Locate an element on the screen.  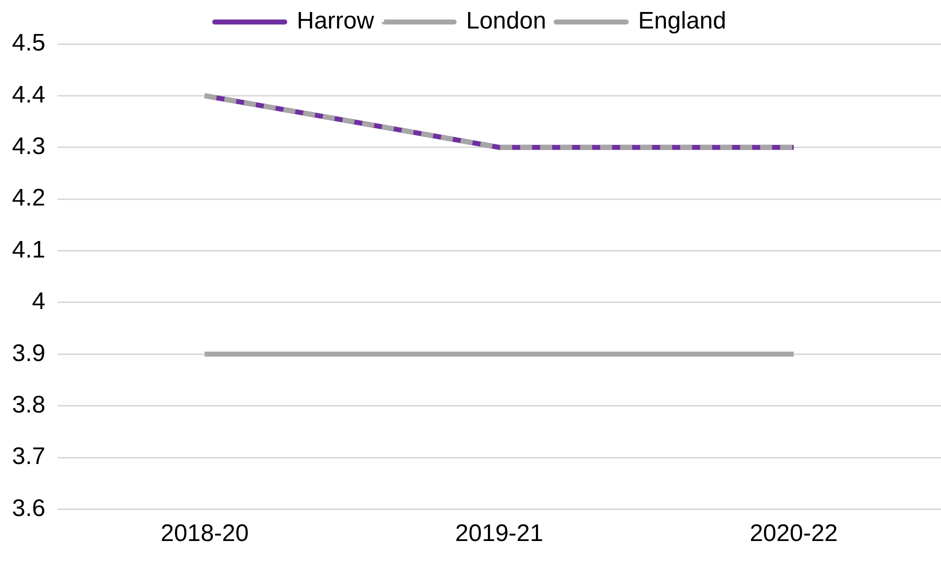
x-tick-label: 2020-22 is located at coordinates (794, 534).